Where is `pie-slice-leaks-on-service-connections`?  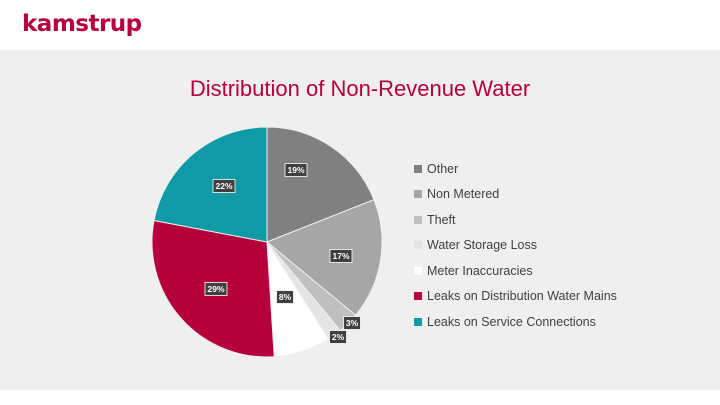 pie-slice-leaks-on-service-connections is located at coordinates (210, 184).